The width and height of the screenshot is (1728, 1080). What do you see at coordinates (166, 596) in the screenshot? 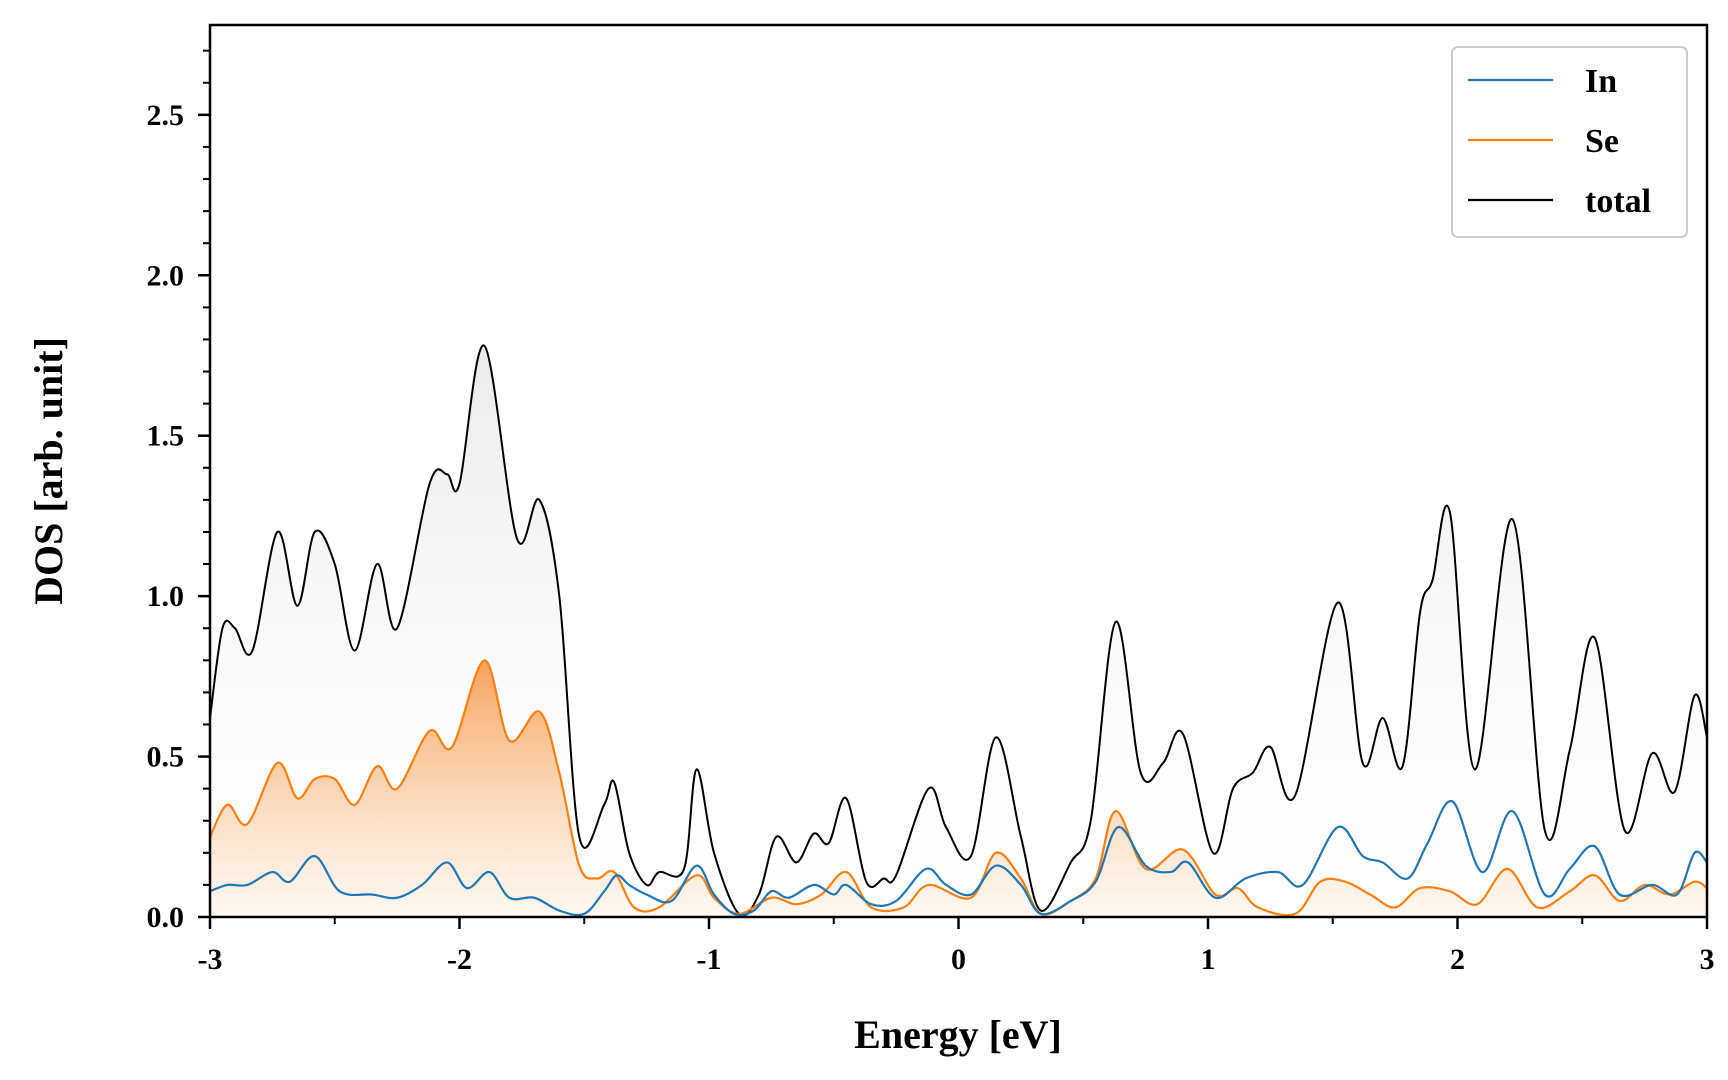
I see `y-tick-label: 1.0` at bounding box center [166, 596].